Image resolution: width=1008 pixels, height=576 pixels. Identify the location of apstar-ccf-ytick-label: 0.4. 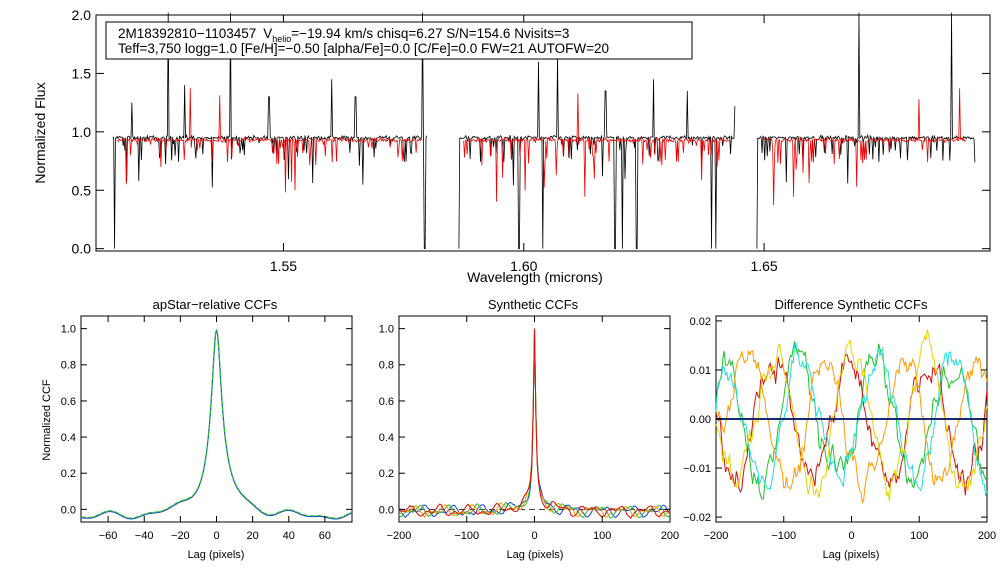
(68, 438).